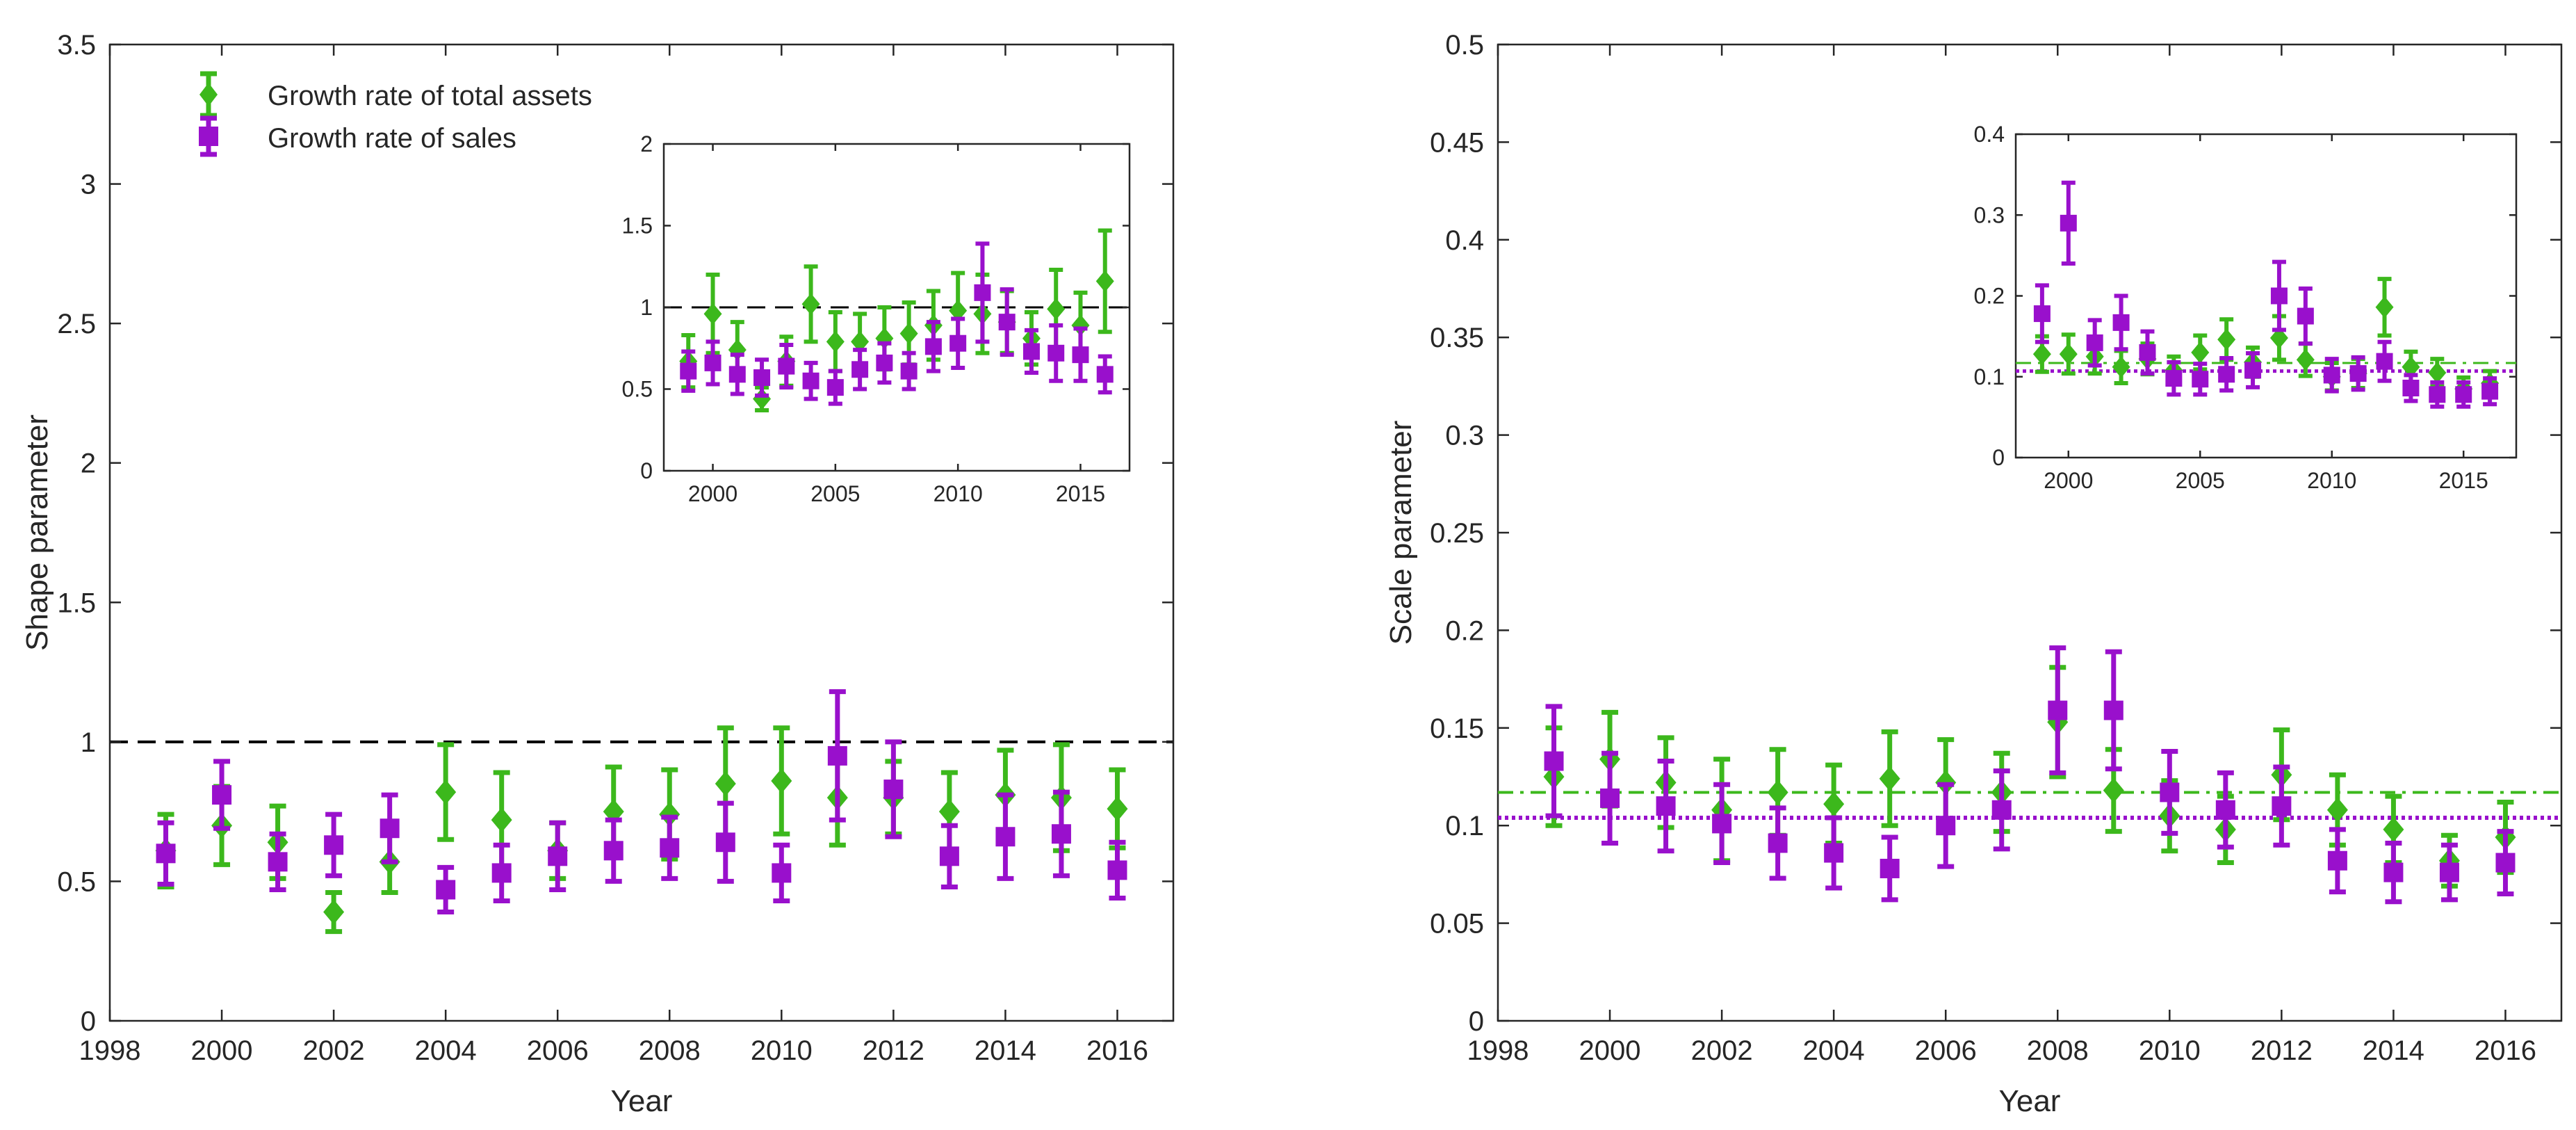 Image resolution: width=2576 pixels, height=1130 pixels. Describe the element at coordinates (1990, 296) in the screenshot. I see `scale-inset-ytick-label: 0.2` at that location.